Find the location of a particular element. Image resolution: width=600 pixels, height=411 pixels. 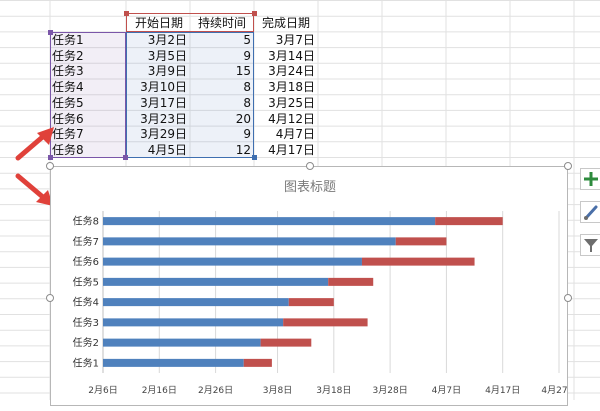

end-date-cell: 3月14日 is located at coordinates (291, 55).